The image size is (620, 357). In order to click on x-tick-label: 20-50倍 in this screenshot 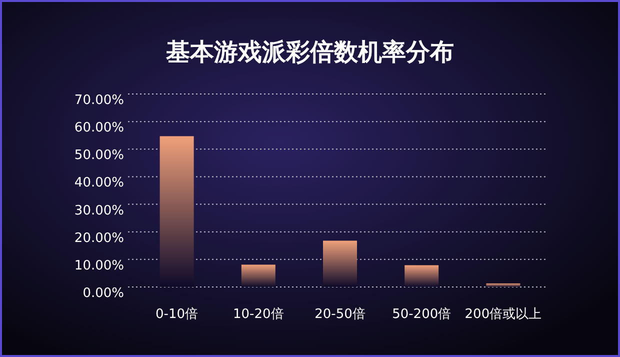, I will do `click(340, 314)`.